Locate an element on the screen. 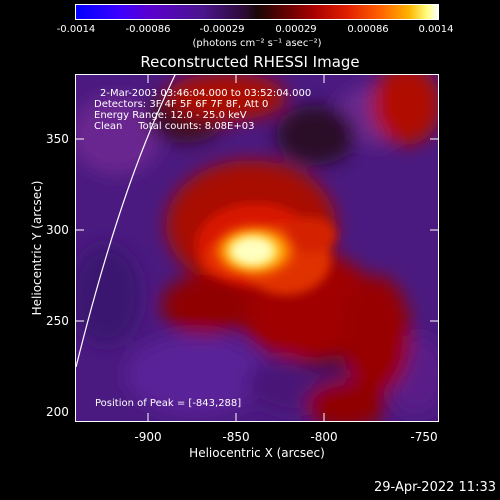  x-axis-label: Heliocentric X (arcsec) is located at coordinates (257, 453).